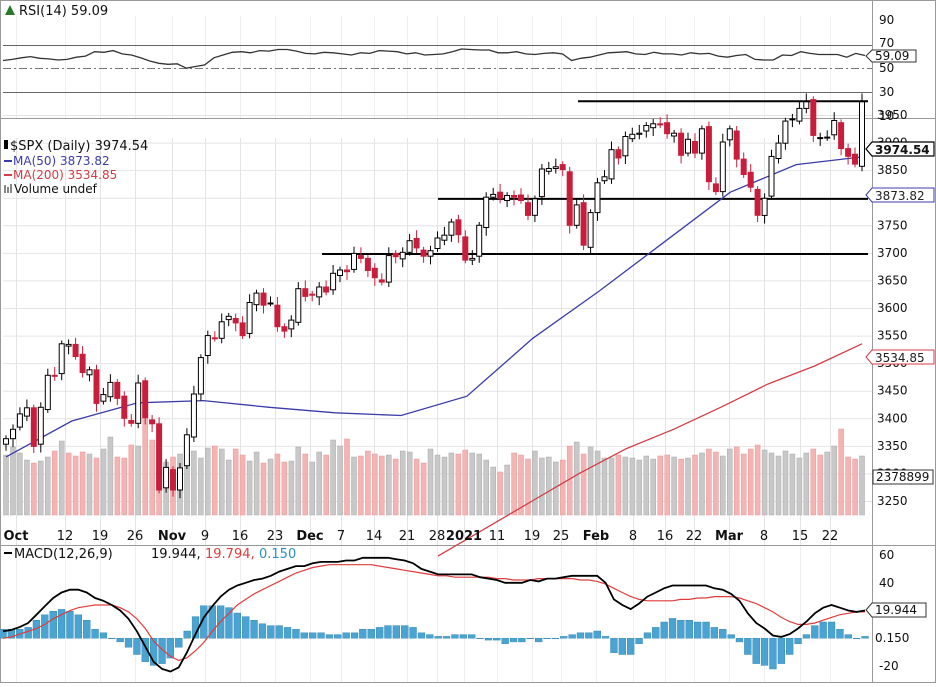  Describe the element at coordinates (176, 554) in the screenshot. I see `macd-value: 19.944,` at that location.